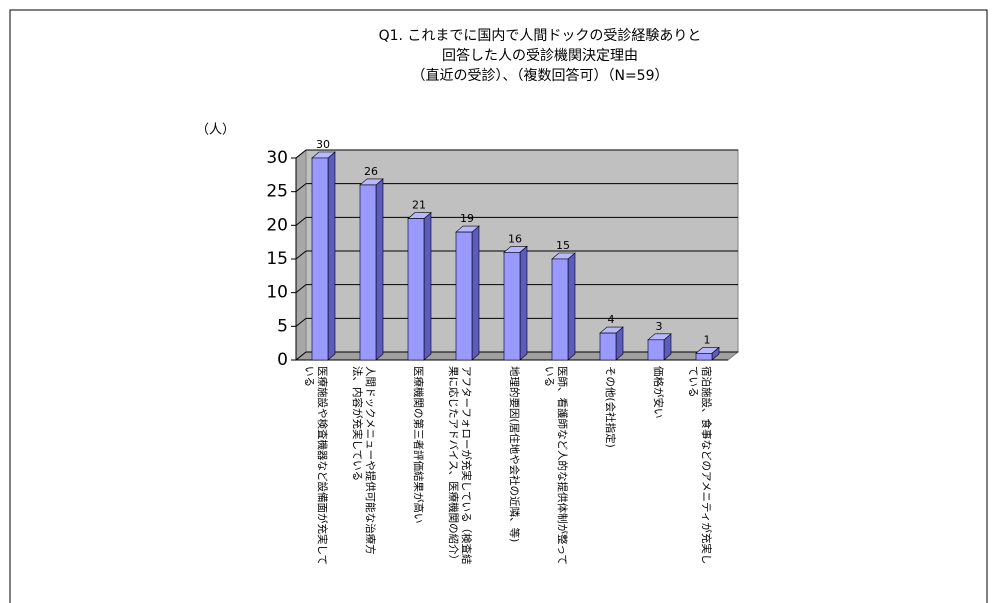 The width and height of the screenshot is (998, 603). What do you see at coordinates (611, 319) in the screenshot?
I see `data-label: 4` at bounding box center [611, 319].